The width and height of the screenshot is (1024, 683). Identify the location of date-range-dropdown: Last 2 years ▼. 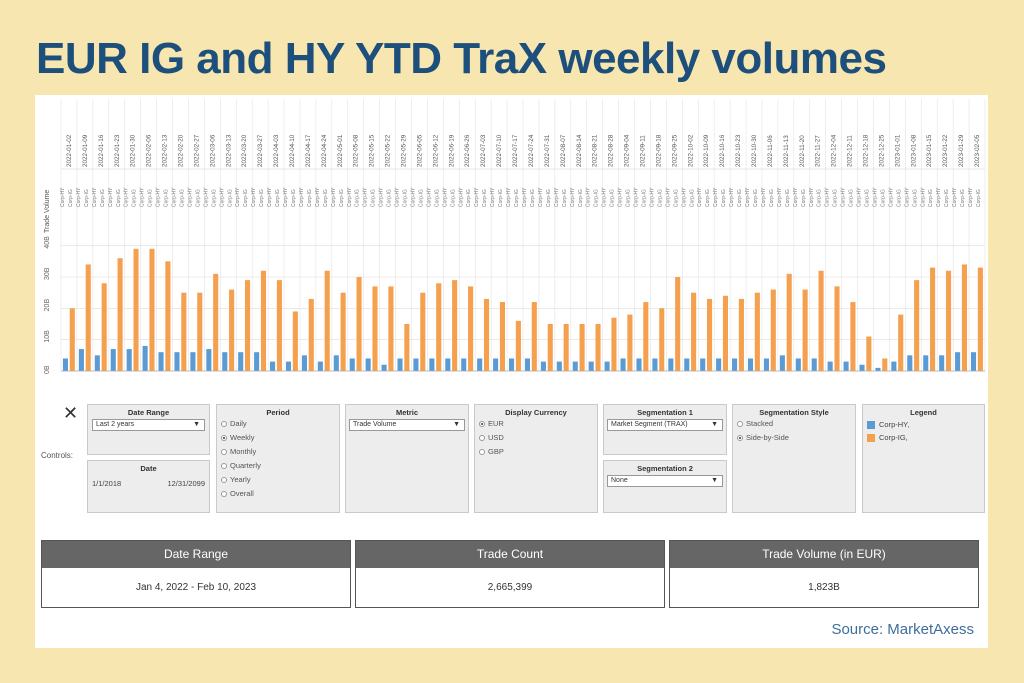
(148, 425).